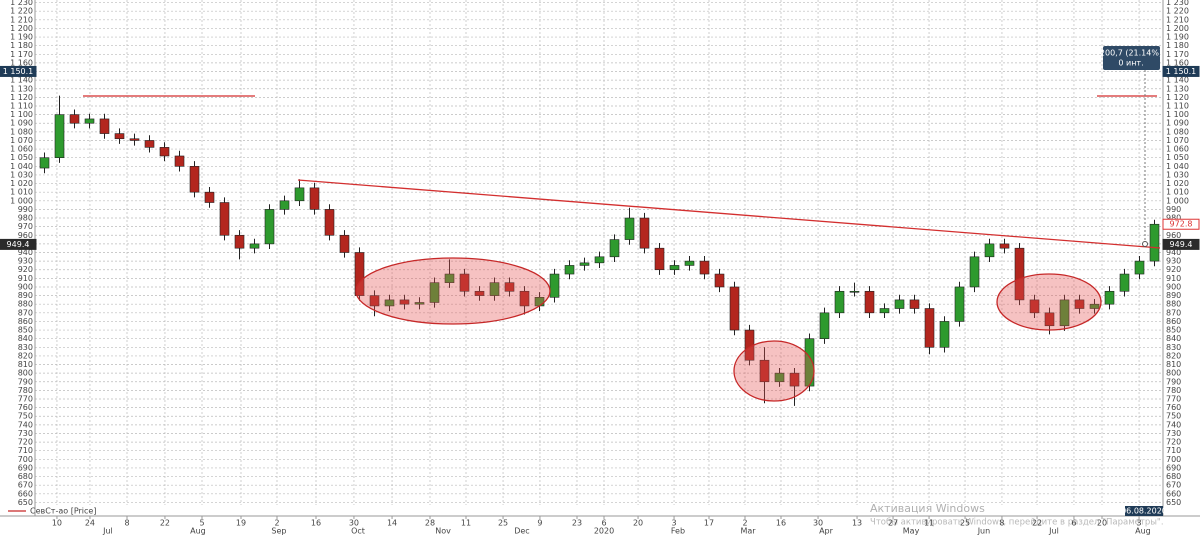 This screenshot has width=1200, height=535. What do you see at coordinates (927, 508) in the screenshot?
I see `watermark-title: Активация Windows` at bounding box center [927, 508].